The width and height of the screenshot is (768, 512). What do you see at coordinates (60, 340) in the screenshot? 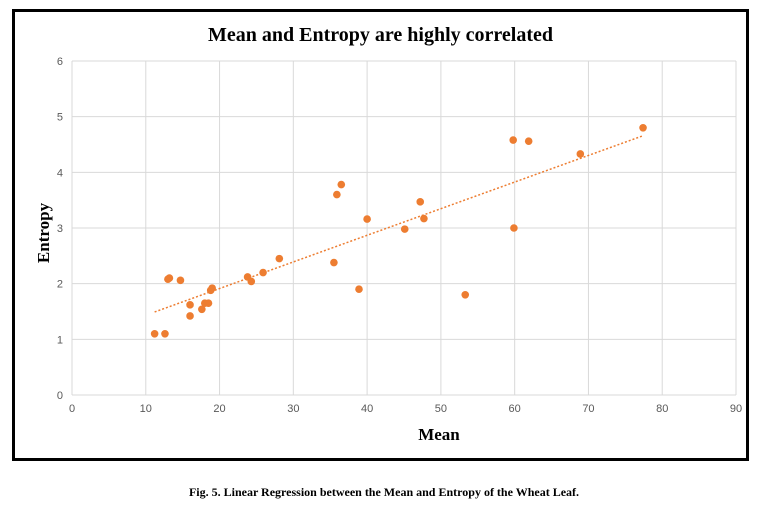
I see `y-tick-label: 1` at bounding box center [60, 340].